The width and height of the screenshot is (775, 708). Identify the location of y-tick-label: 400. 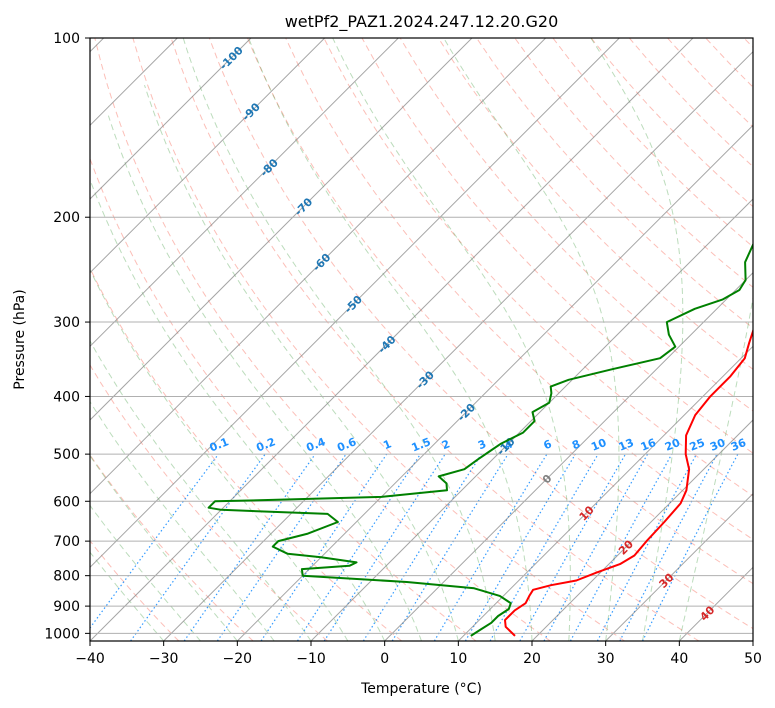
(66, 397).